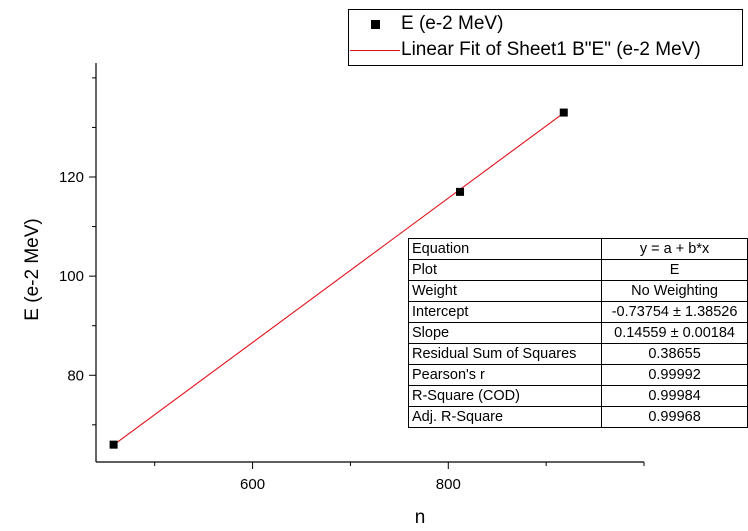  I want to click on fit-table-value: 0.99984, so click(674, 396).